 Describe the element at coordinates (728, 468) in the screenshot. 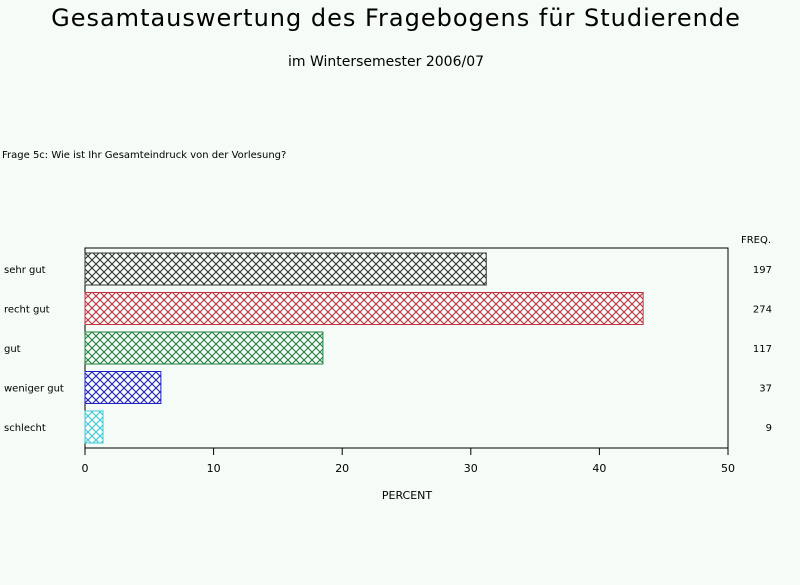

I see `x-tick-label: 50` at that location.